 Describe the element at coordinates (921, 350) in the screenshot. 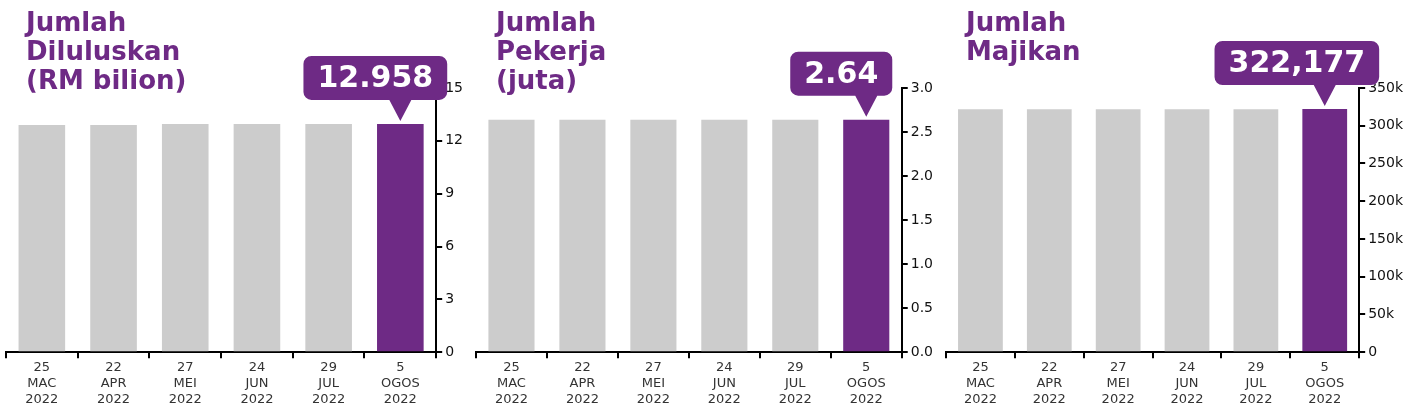

I see `y-tick-label: 0.0` at that location.